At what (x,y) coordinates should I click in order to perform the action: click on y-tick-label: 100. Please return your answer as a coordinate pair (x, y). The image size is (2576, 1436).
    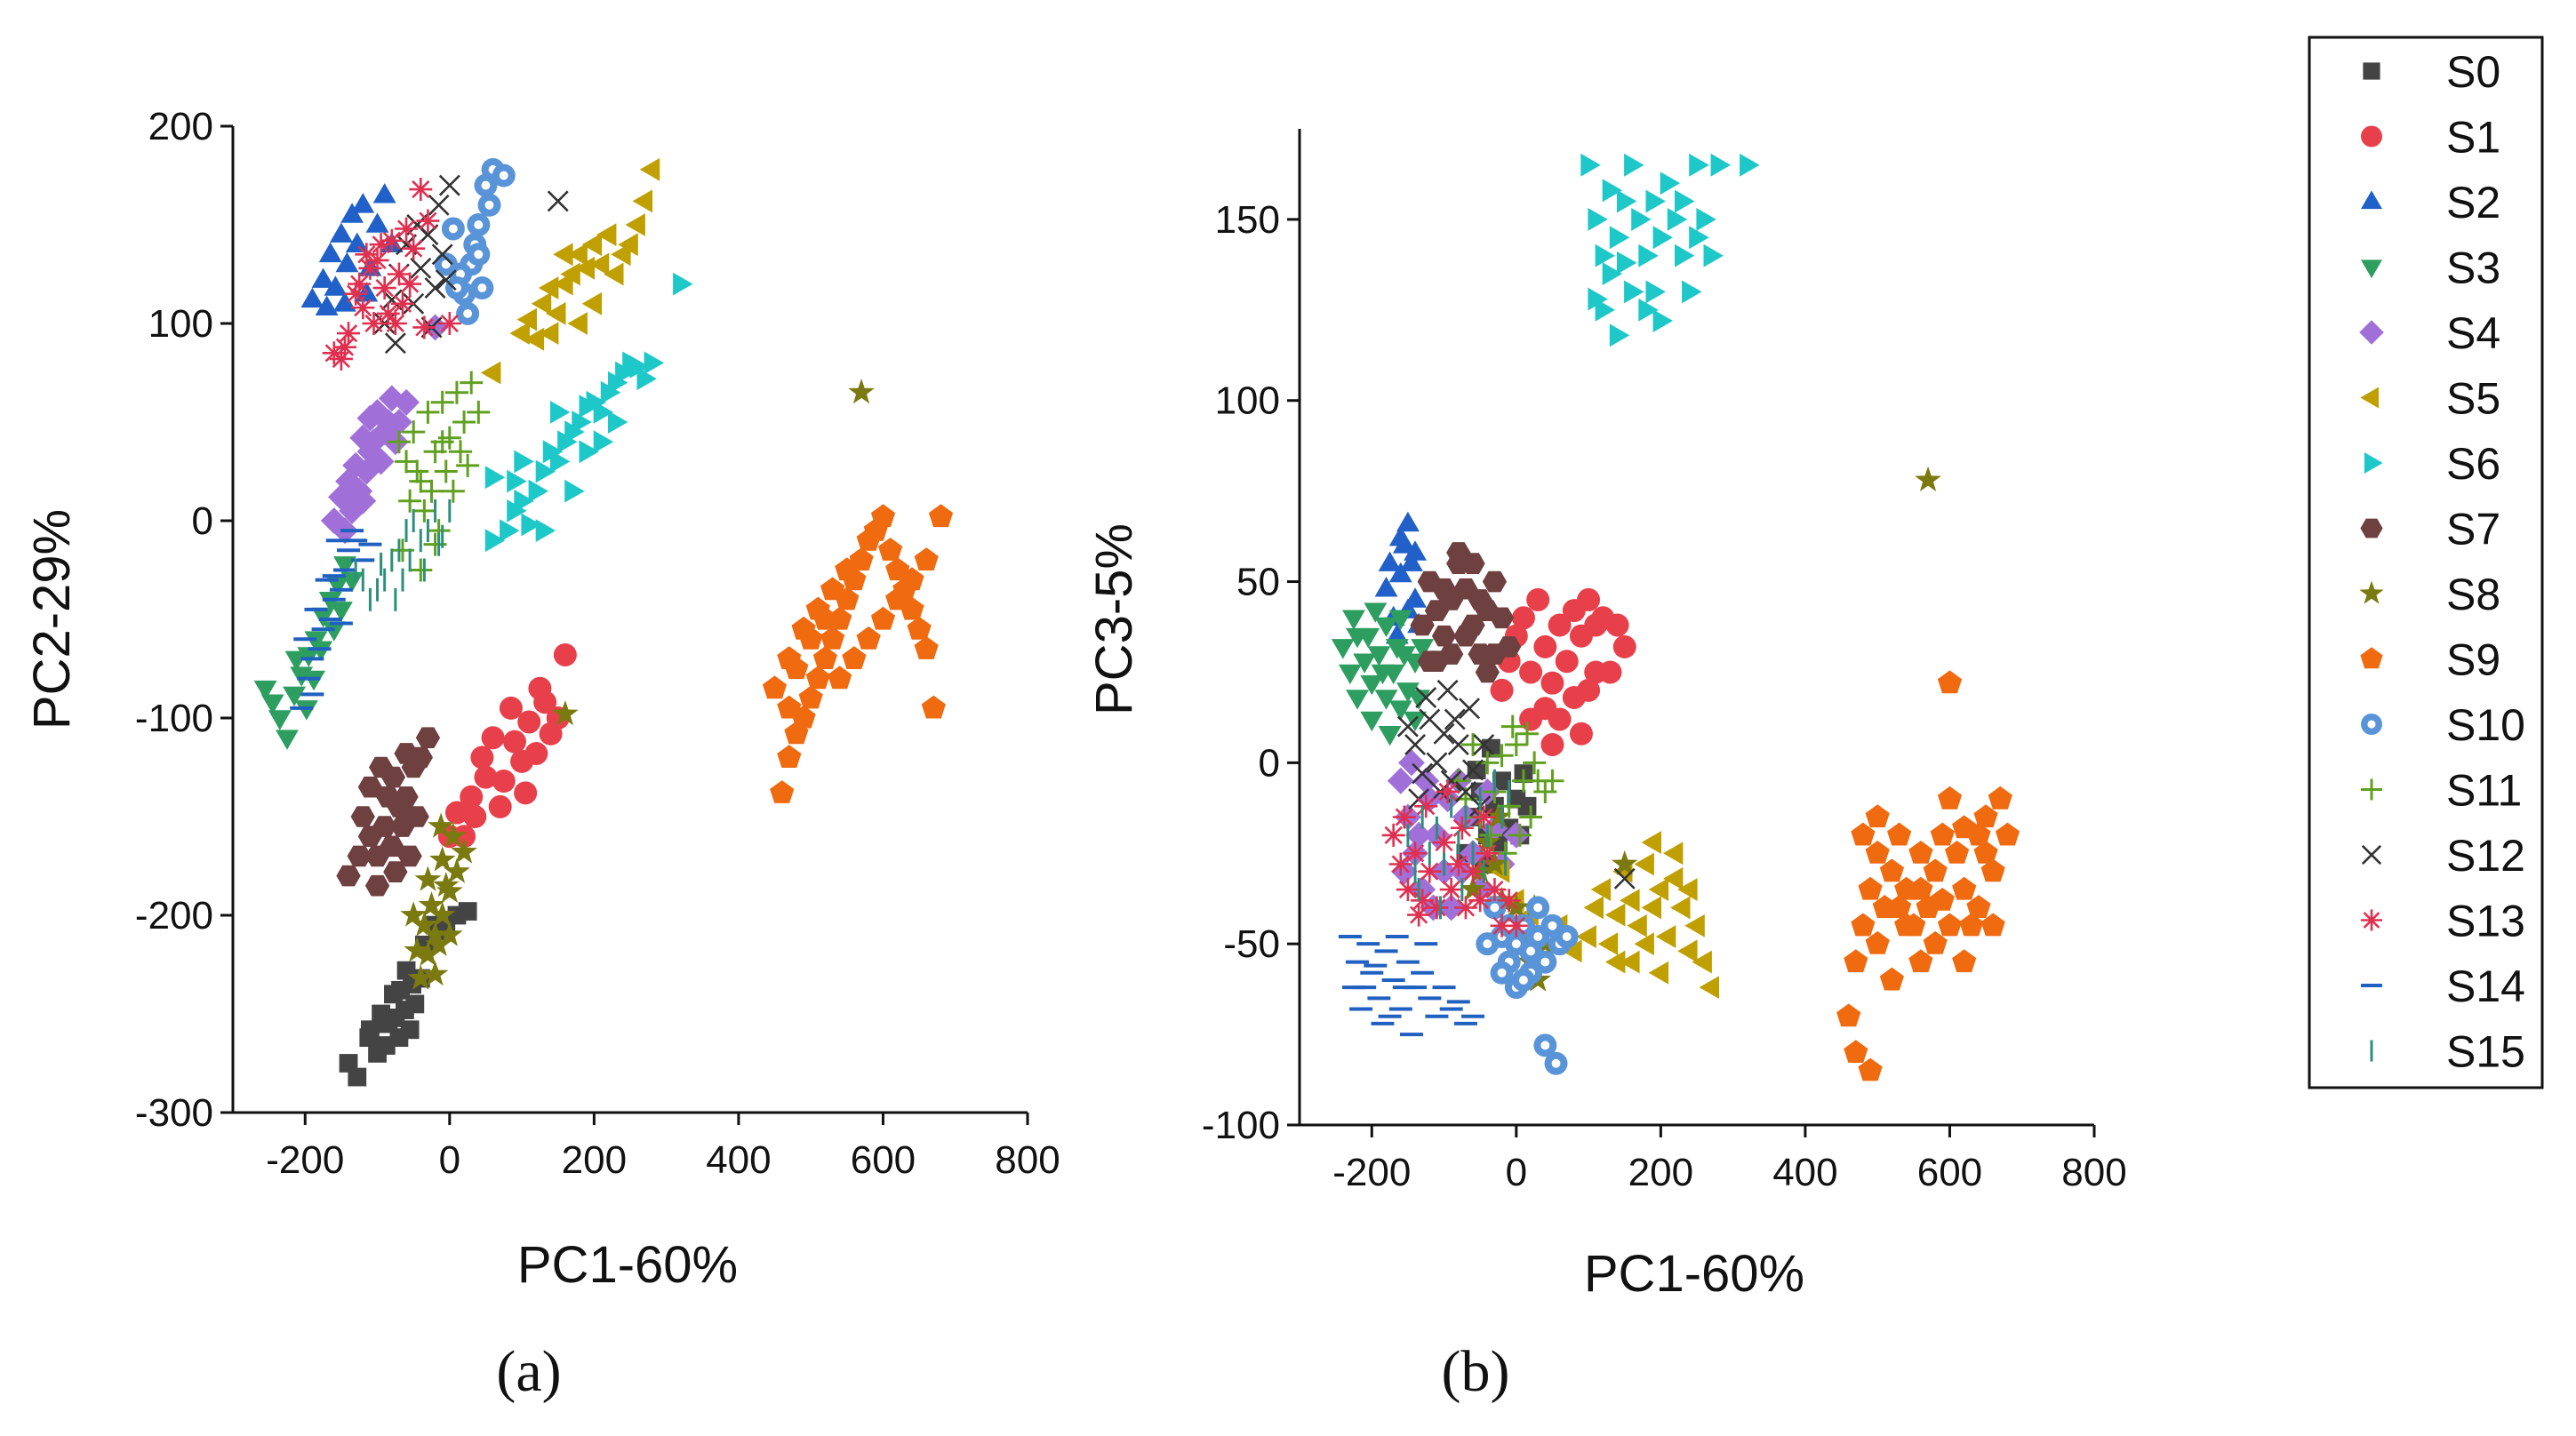
    Looking at the image, I should click on (1247, 401).